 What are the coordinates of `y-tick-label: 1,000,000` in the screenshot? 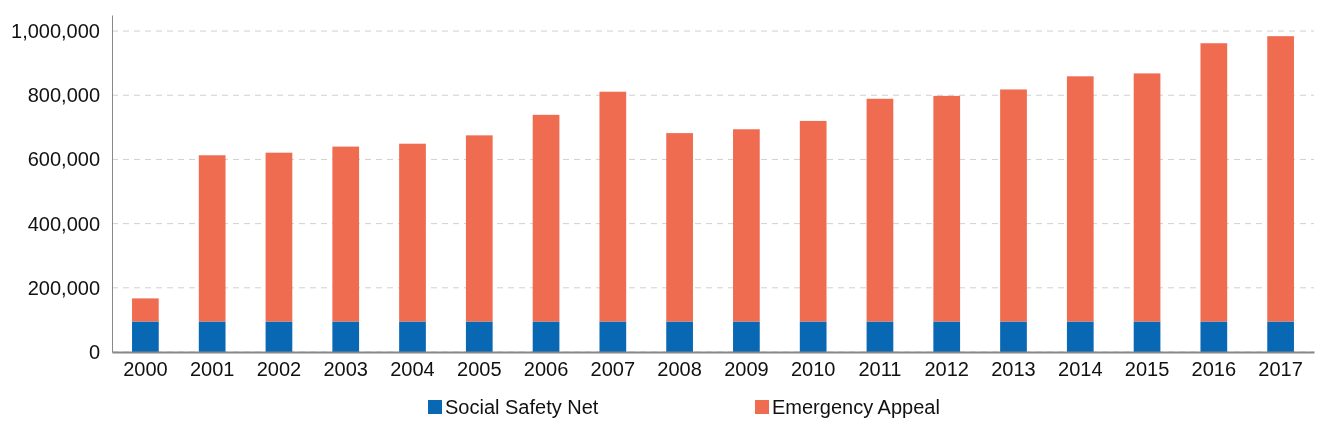 It's located at (55, 30).